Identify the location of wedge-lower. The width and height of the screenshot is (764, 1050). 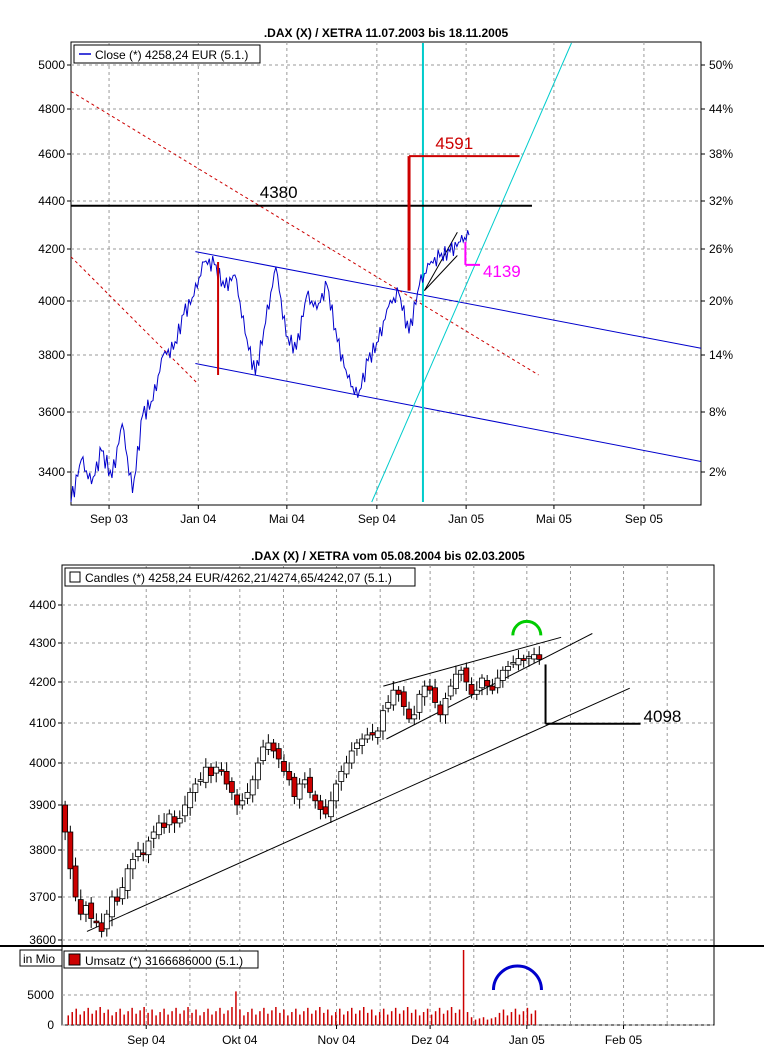
(441, 273).